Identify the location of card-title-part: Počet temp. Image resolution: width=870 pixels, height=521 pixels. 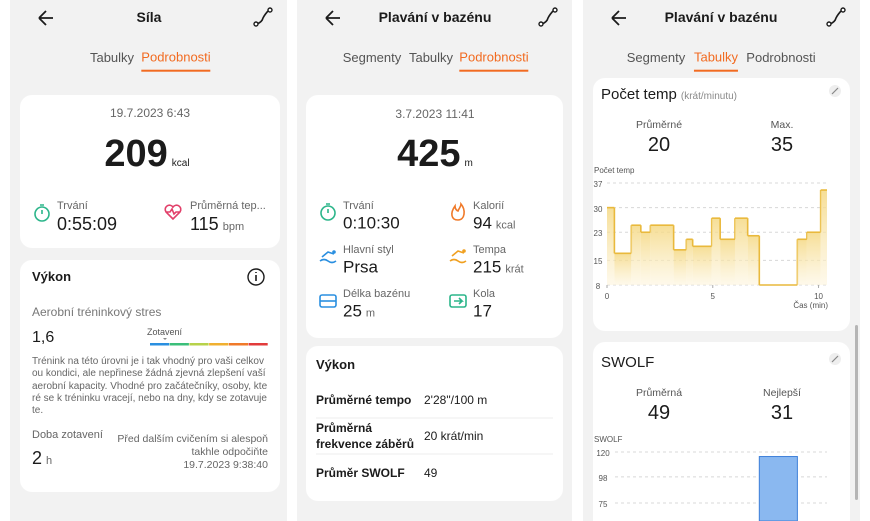
(639, 95).